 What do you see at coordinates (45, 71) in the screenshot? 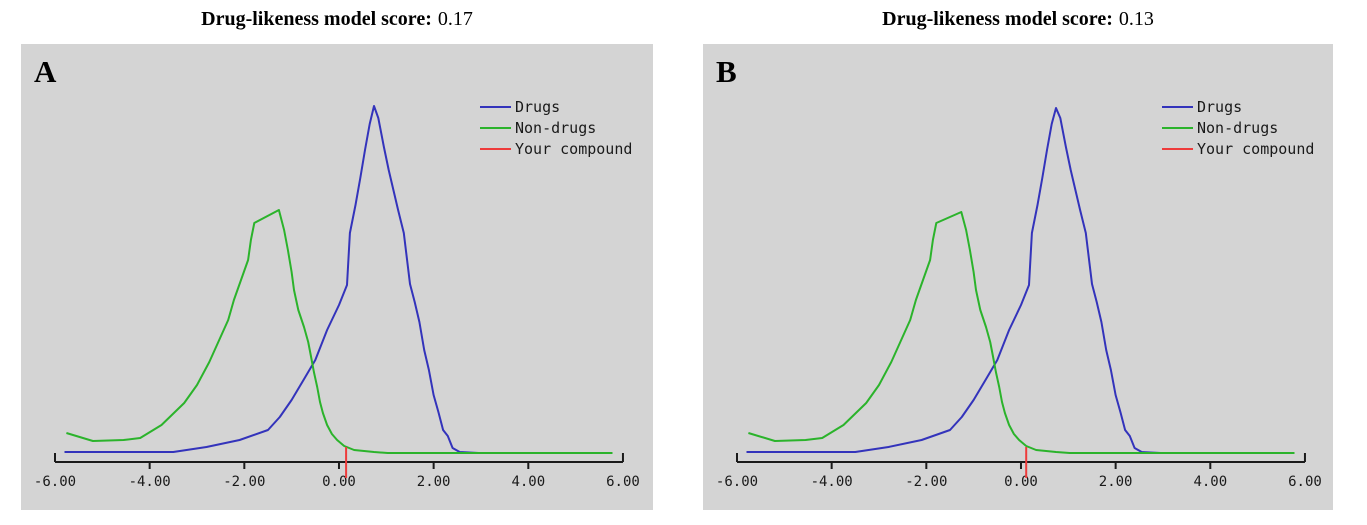
I see `chart-a-letter: A` at bounding box center [45, 71].